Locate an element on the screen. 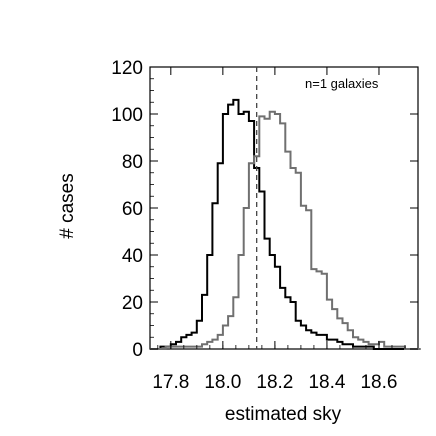 The height and width of the screenshot is (436, 436). y-axis-label: # cases is located at coordinates (67, 205).